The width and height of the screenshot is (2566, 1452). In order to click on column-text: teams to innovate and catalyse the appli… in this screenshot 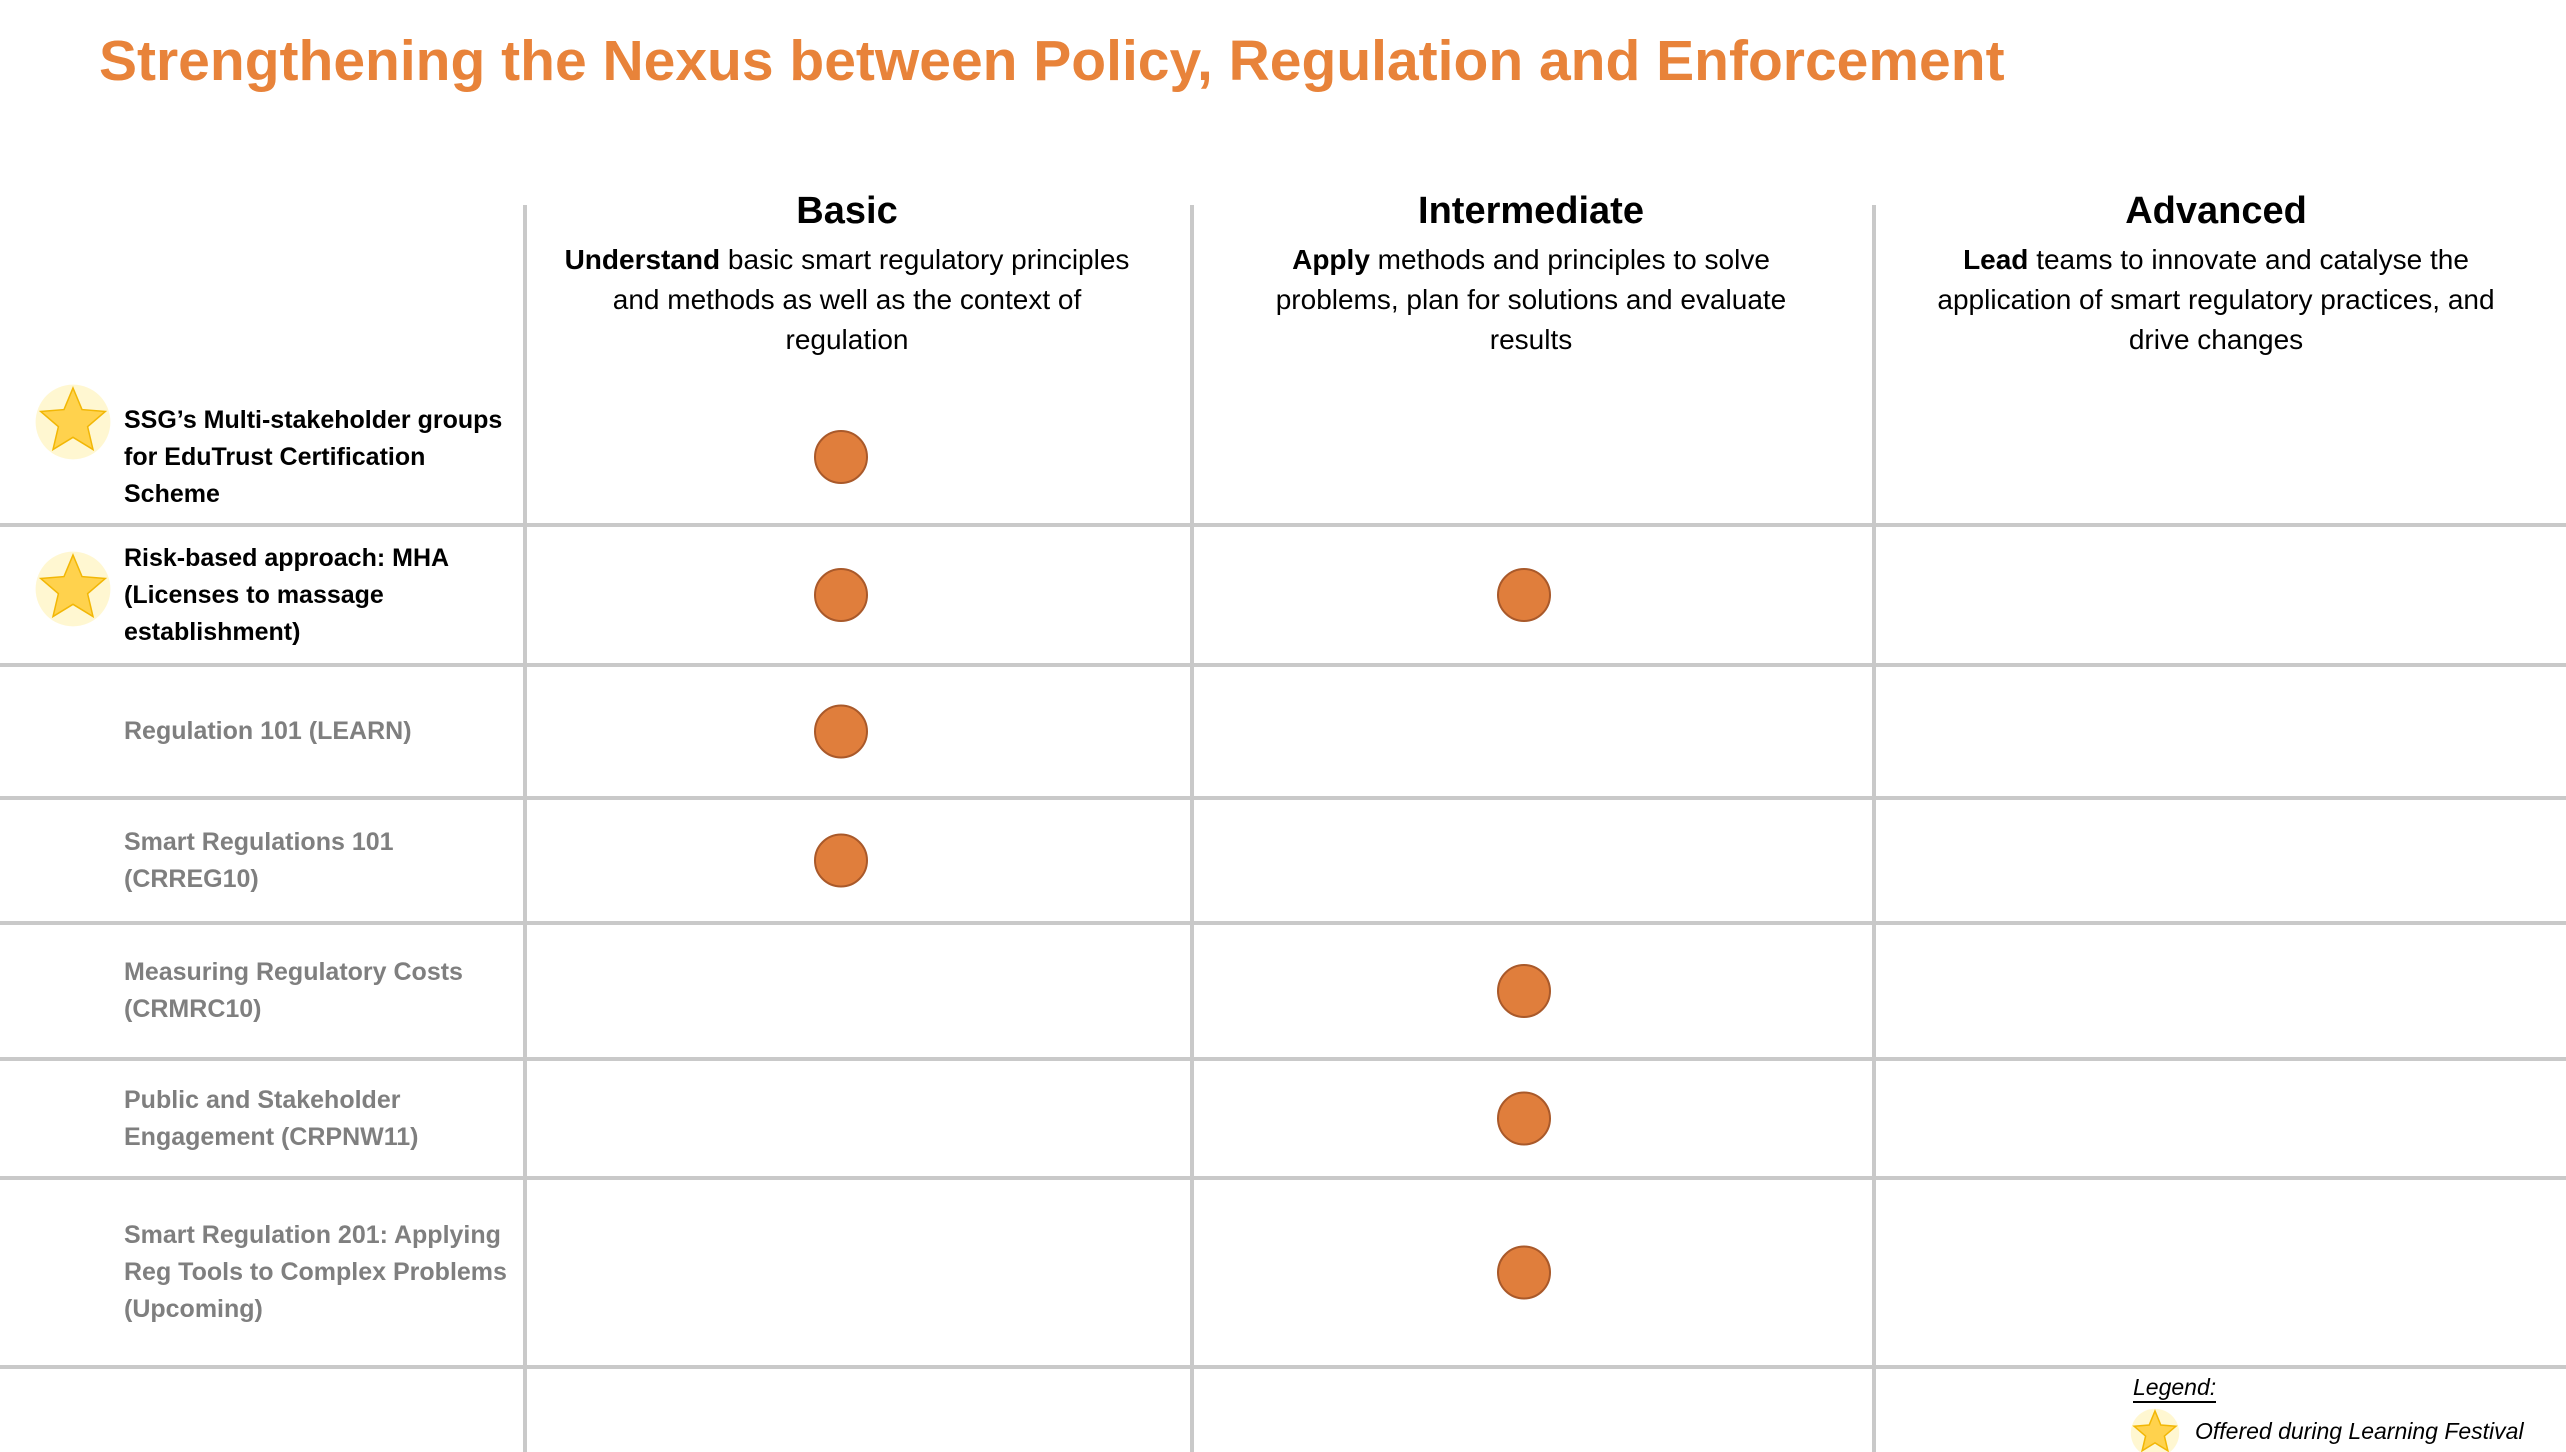, I will do `click(2216, 299)`.